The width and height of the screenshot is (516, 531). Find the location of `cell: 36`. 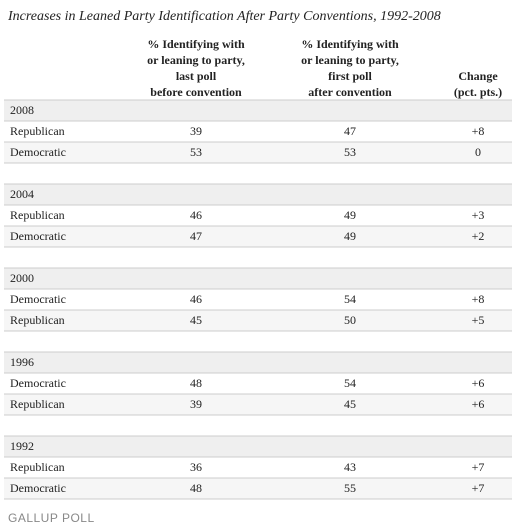

cell: 36 is located at coordinates (196, 467).